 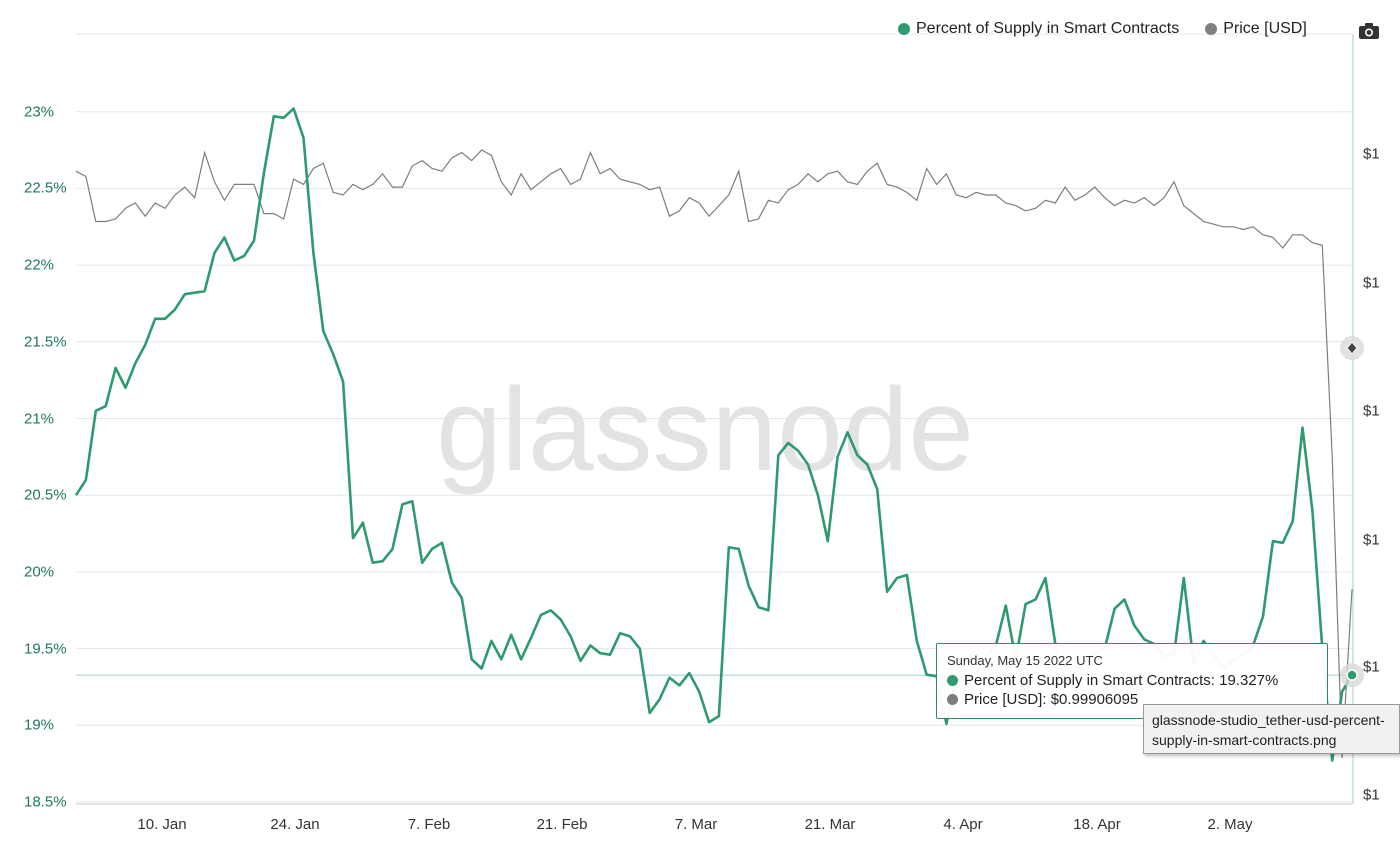 I want to click on camera-icon, so click(x=1369, y=31).